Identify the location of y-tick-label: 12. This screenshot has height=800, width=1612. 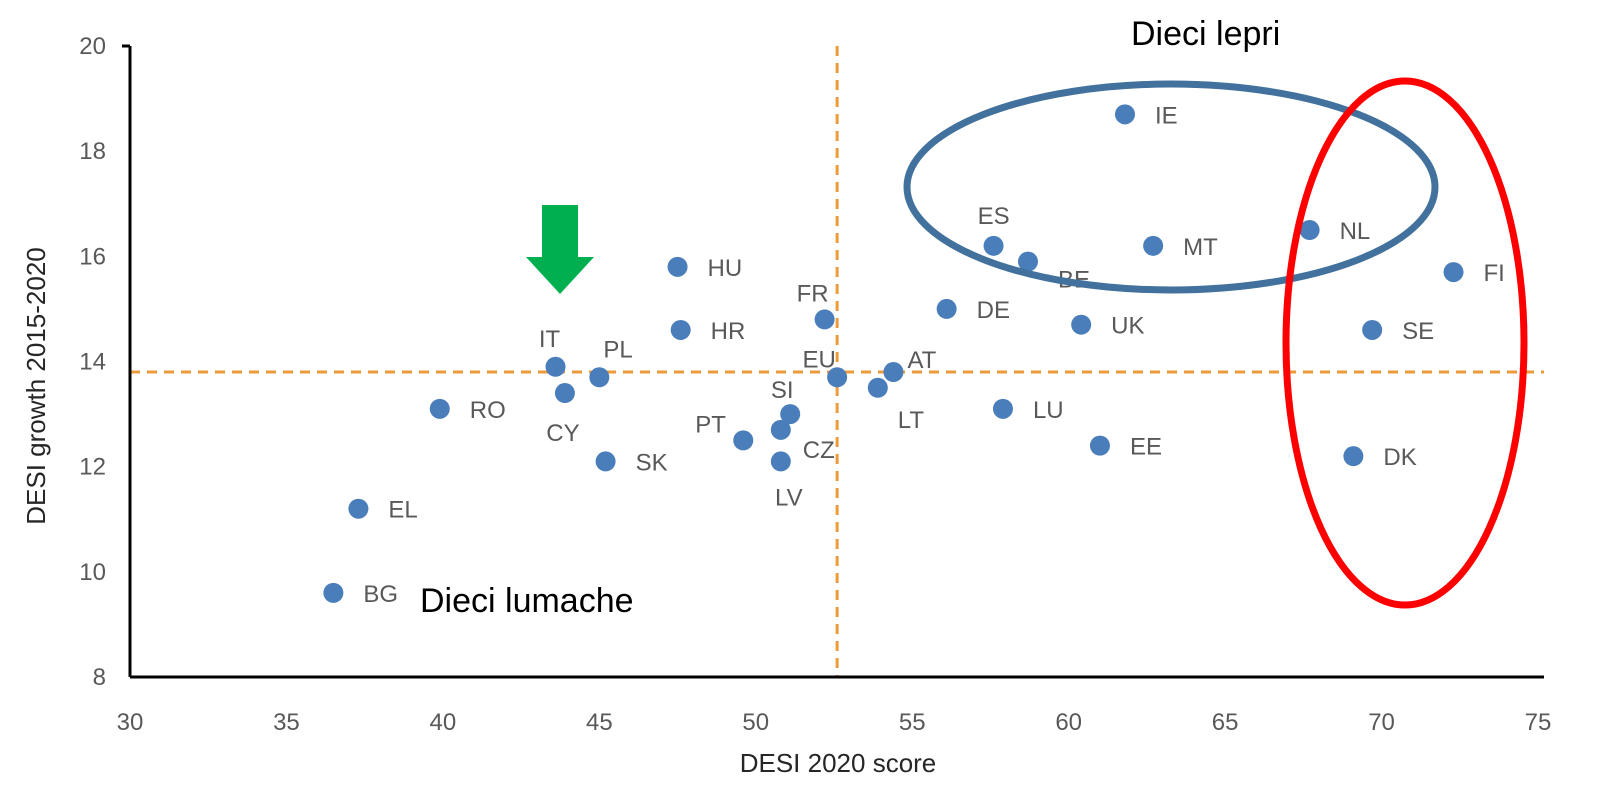
(92, 467).